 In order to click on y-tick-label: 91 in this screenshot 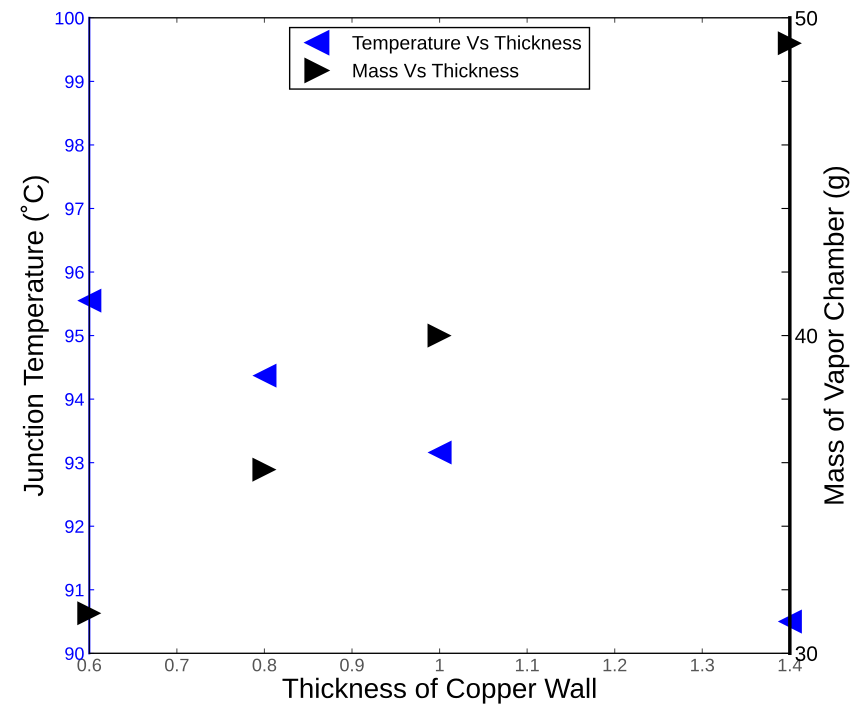, I will do `click(74, 590)`.